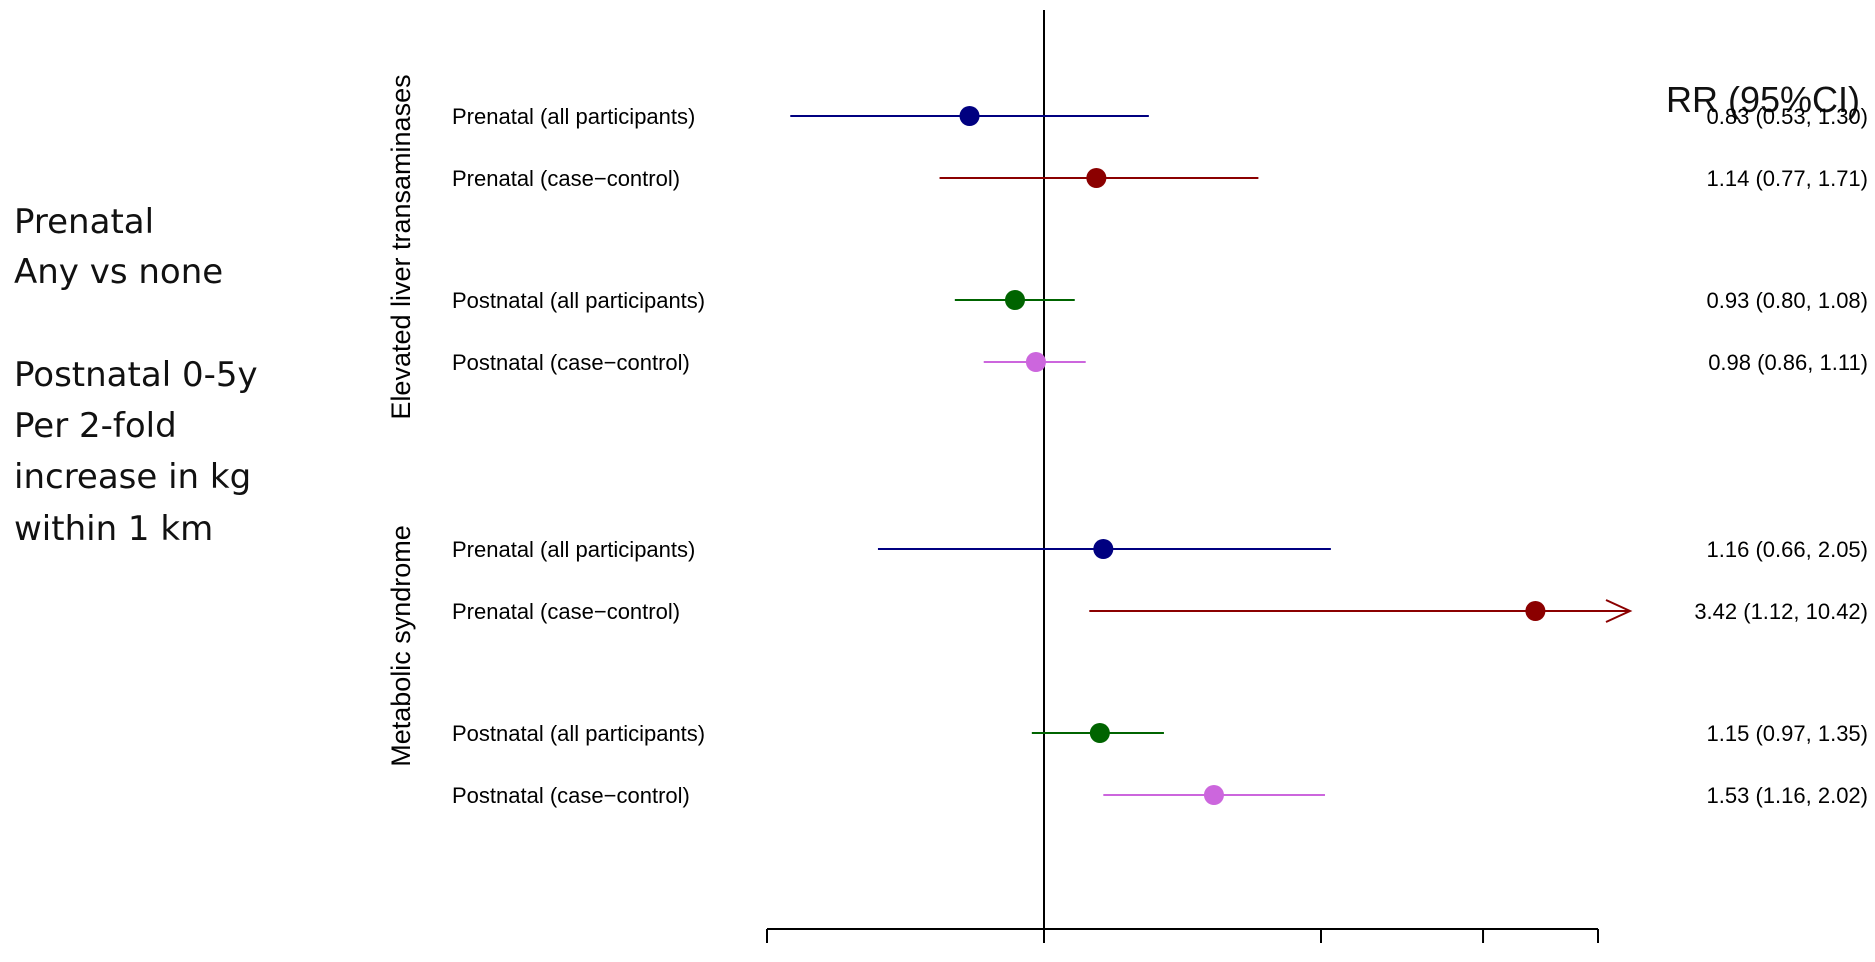 The height and width of the screenshot is (962, 1875). What do you see at coordinates (1781, 611) in the screenshot?
I see `ci-text: 3.42 (1.12, 10.42)` at bounding box center [1781, 611].